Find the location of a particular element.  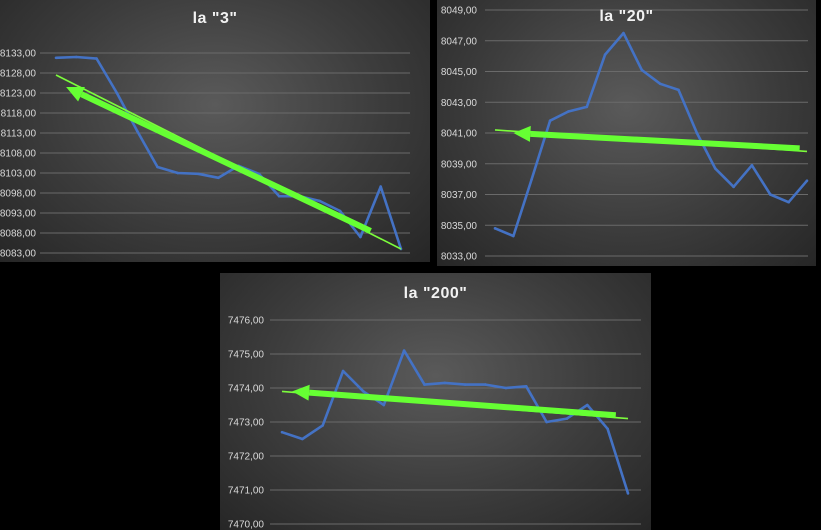

y-tick-label: 8049,00 is located at coordinates (459, 11).